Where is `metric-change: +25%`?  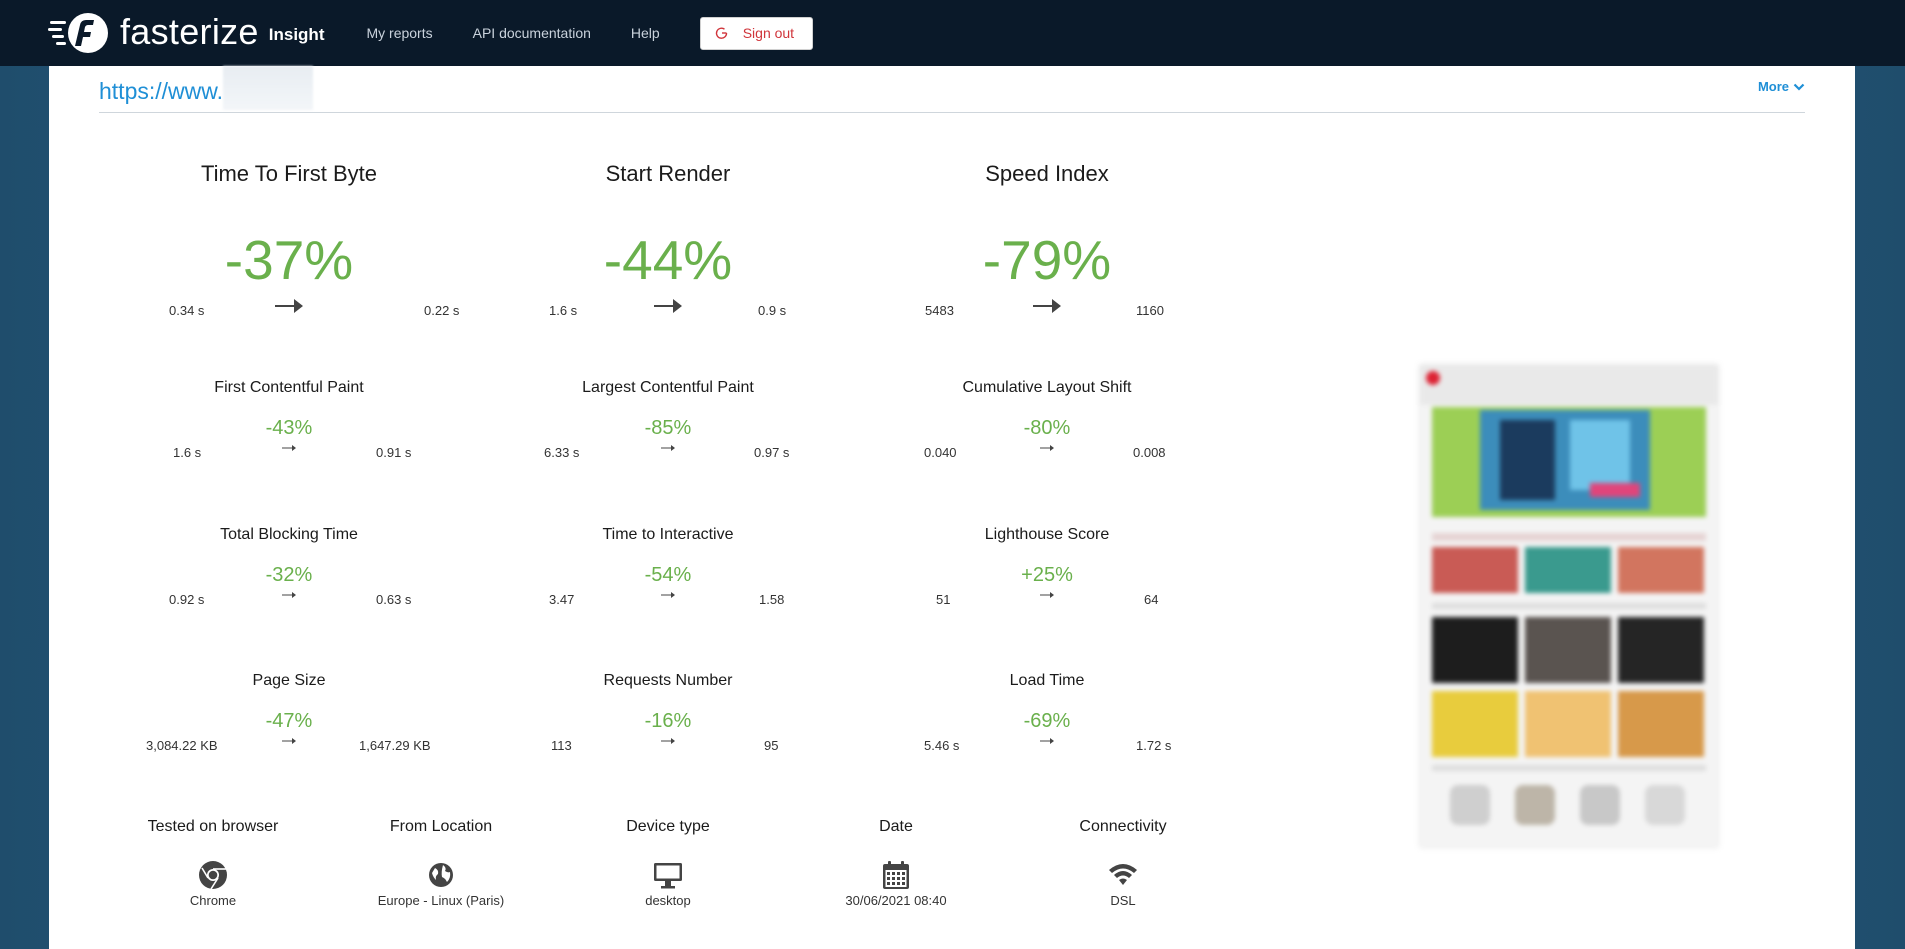 metric-change: +25% is located at coordinates (1047, 575).